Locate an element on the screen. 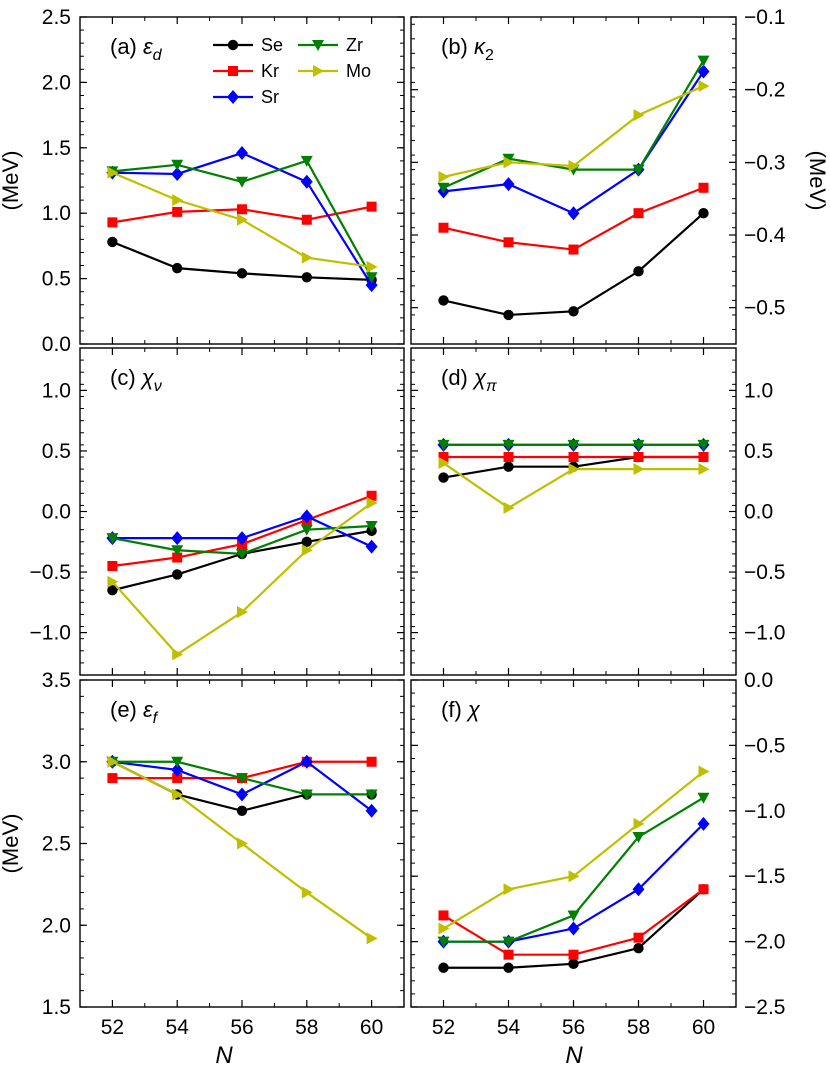  y-tick-label: −0.1 is located at coordinates (764, 17).